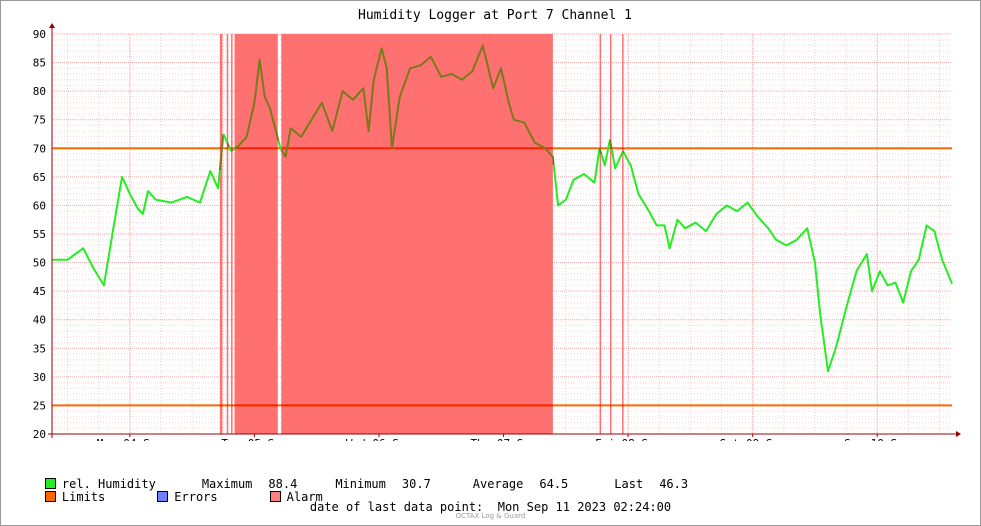  Describe the element at coordinates (50, 483) in the screenshot. I see `humidity-swatch-icon` at that location.